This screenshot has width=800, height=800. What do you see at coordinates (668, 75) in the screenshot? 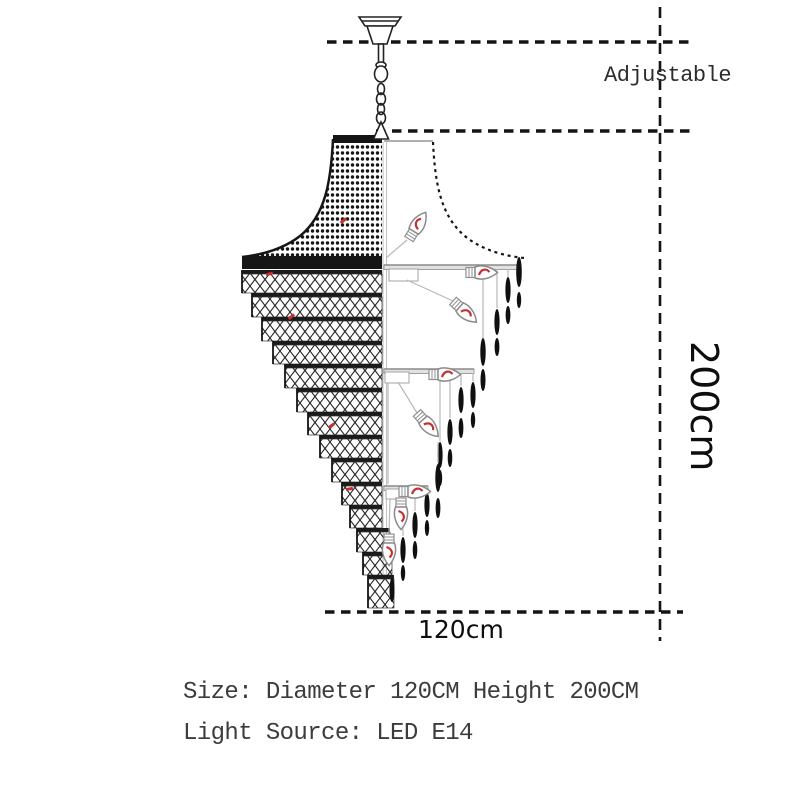
I see `adjustable-label: Adjustable` at bounding box center [668, 75].